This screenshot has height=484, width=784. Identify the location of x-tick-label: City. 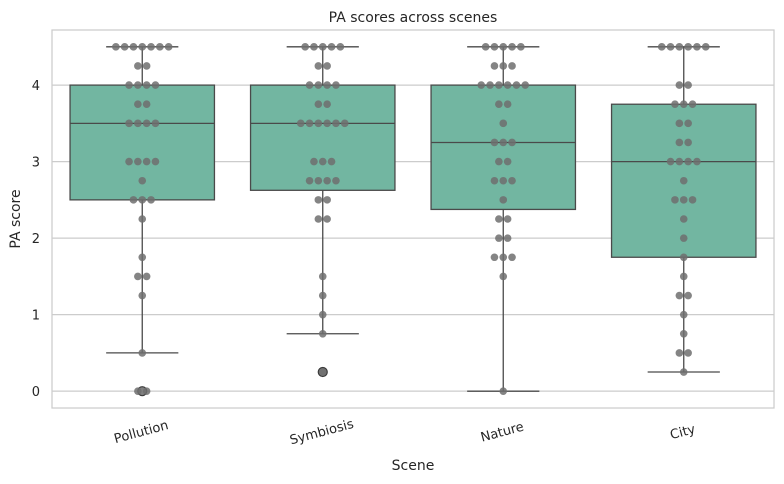
(683, 432).